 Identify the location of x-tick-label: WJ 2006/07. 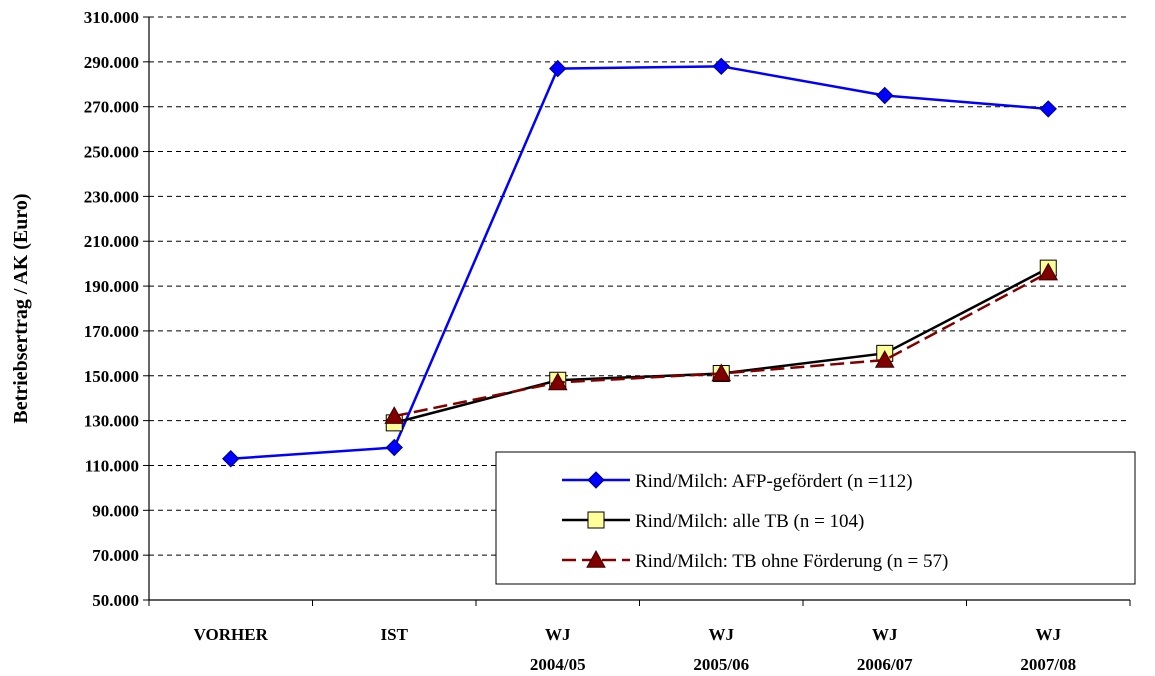
(885, 648).